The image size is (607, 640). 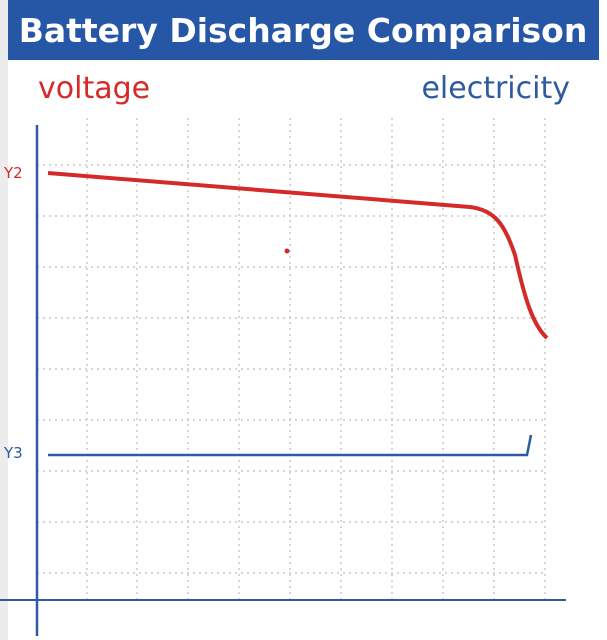 I want to click on voltage-label: voltage, so click(x=94, y=88).